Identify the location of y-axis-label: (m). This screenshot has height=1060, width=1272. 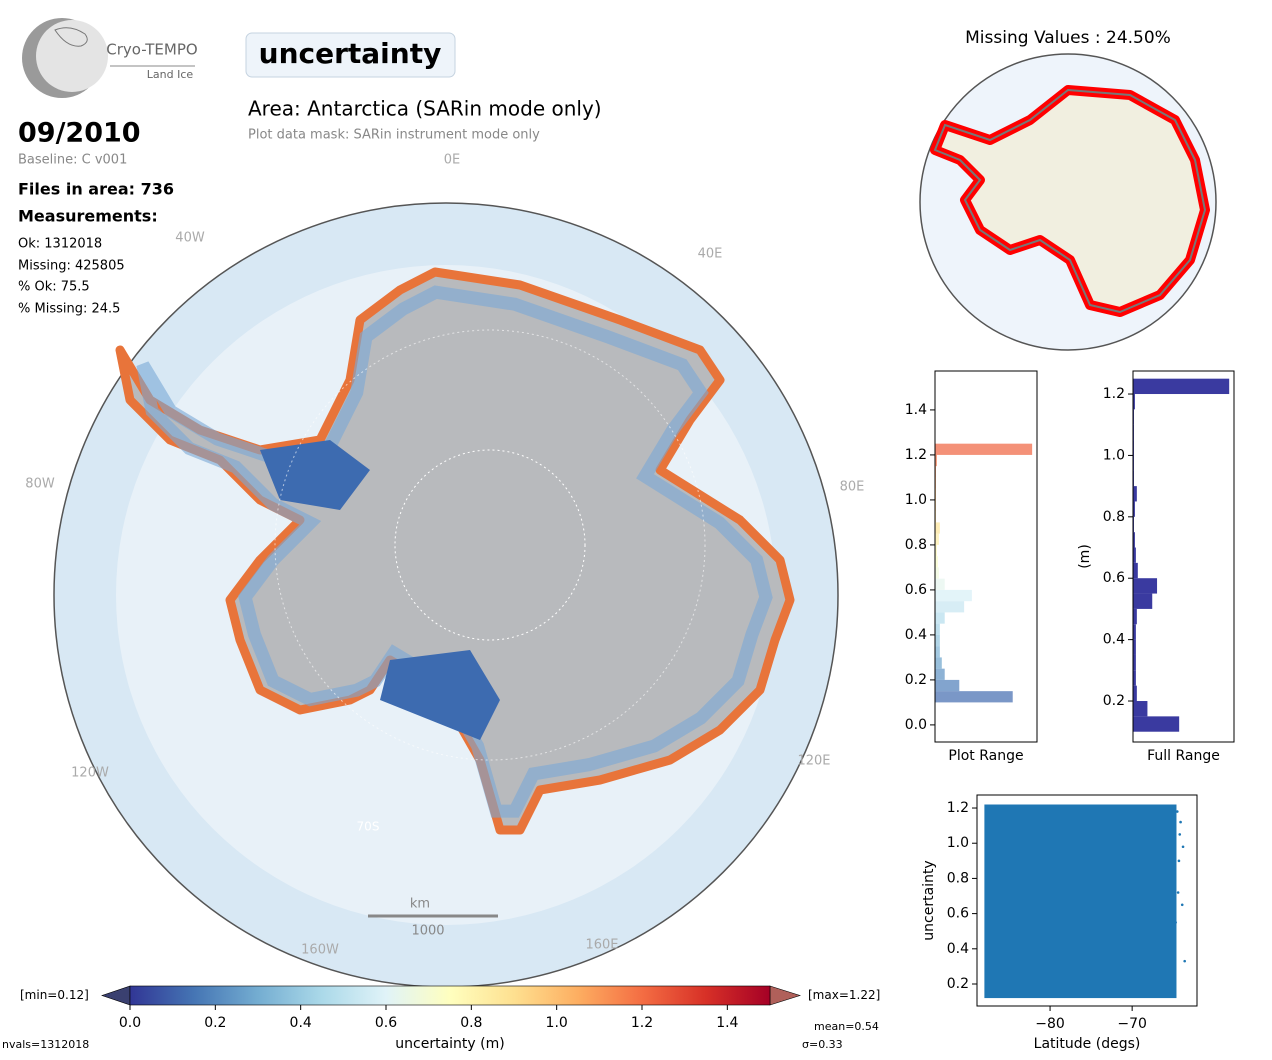
(1085, 556).